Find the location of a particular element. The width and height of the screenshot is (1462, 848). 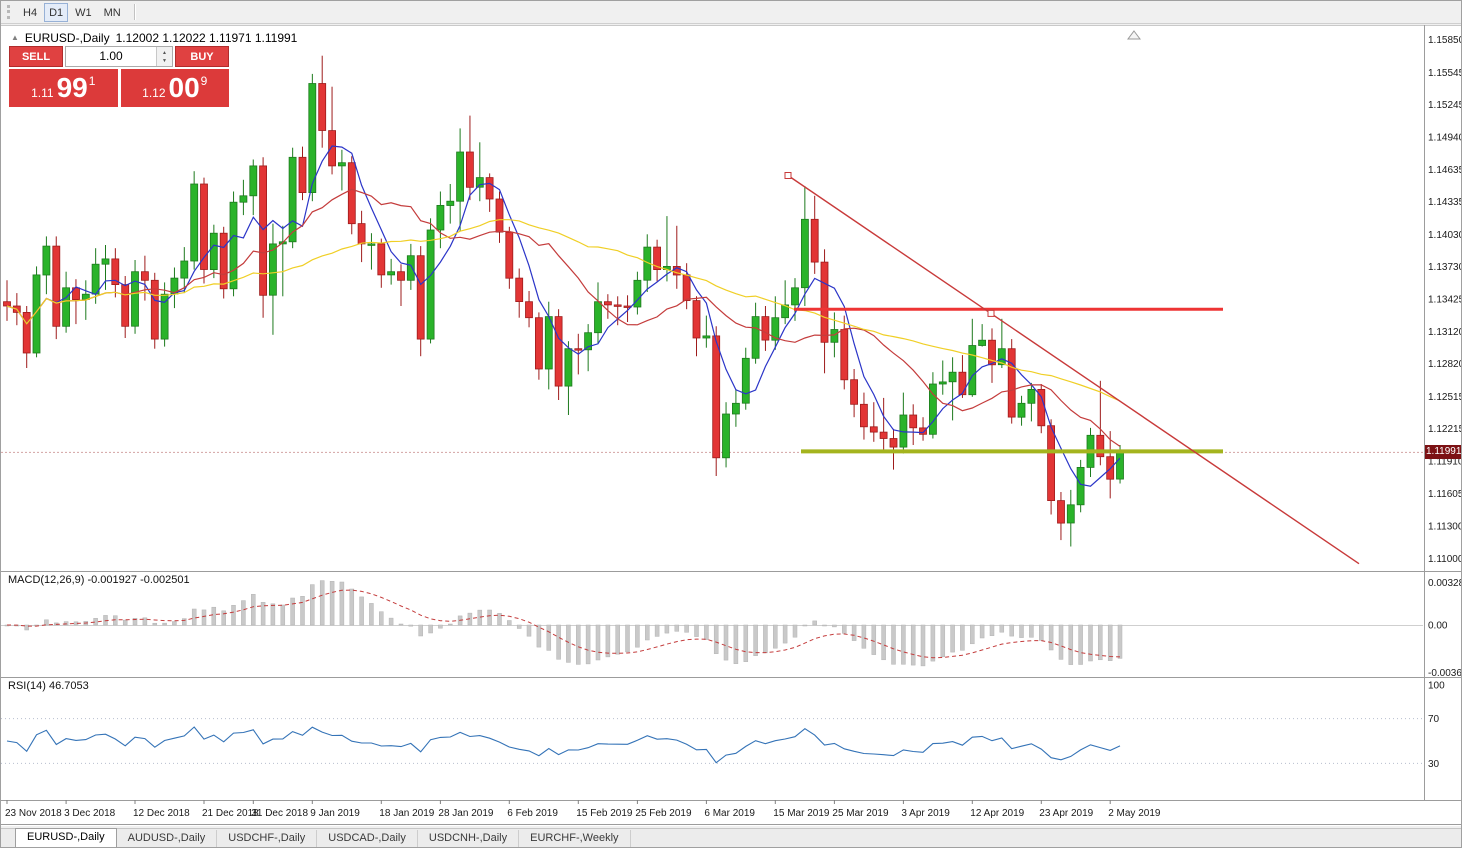

toolbar-grip is located at coordinates (8, 12).